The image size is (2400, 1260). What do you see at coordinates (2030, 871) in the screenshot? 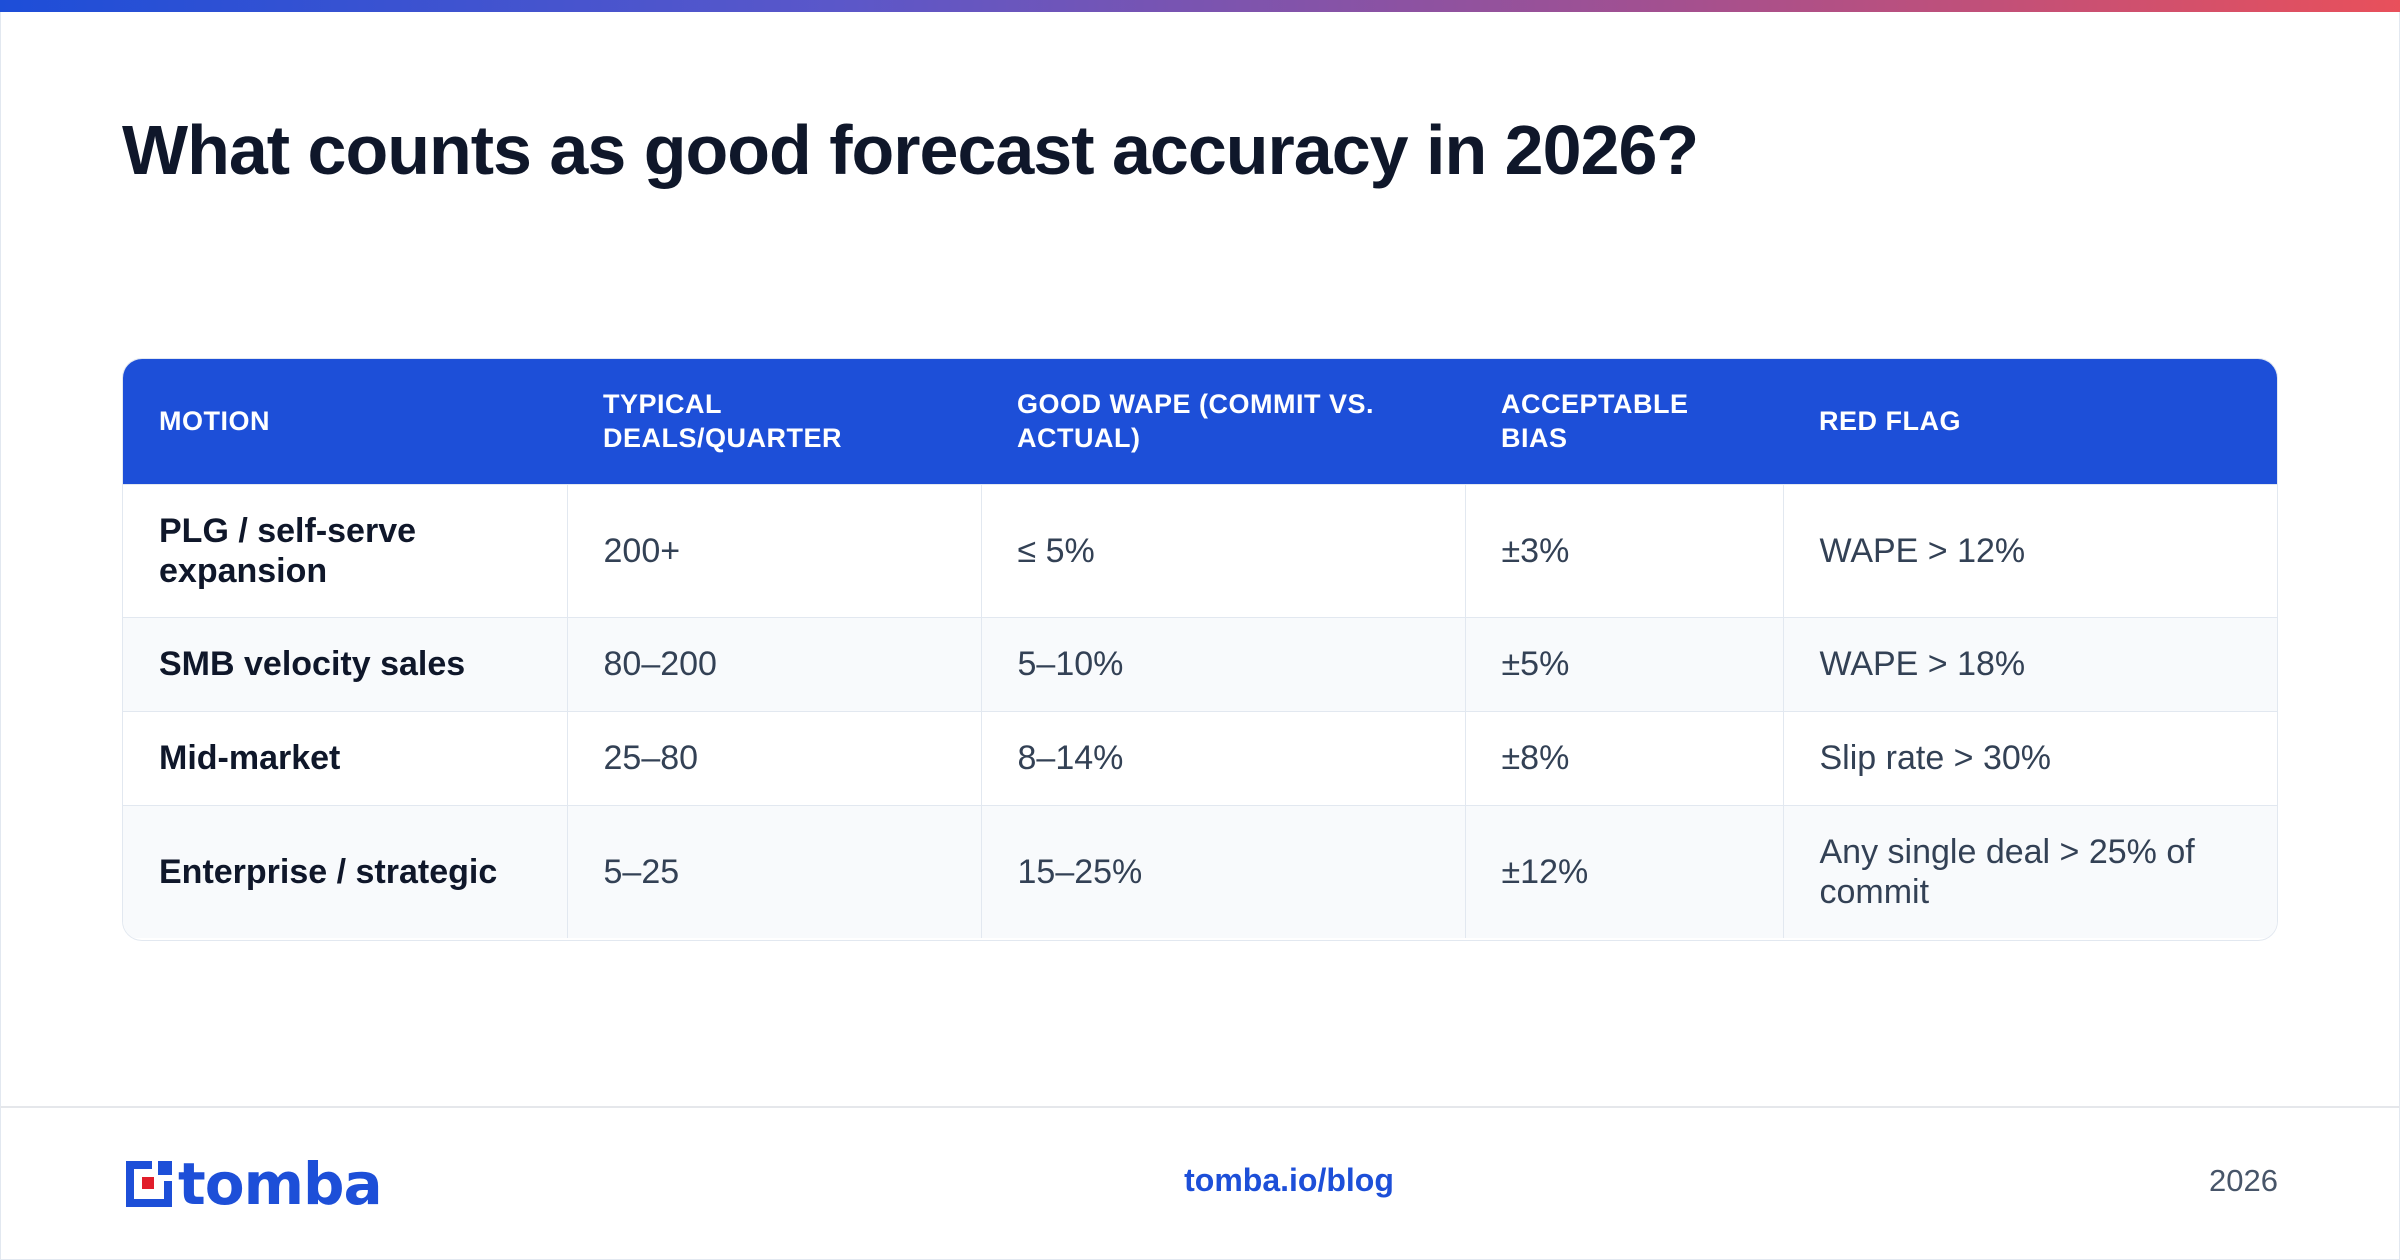
I see `cell-red-flag: Any single deal > 25% of commit` at bounding box center [2030, 871].